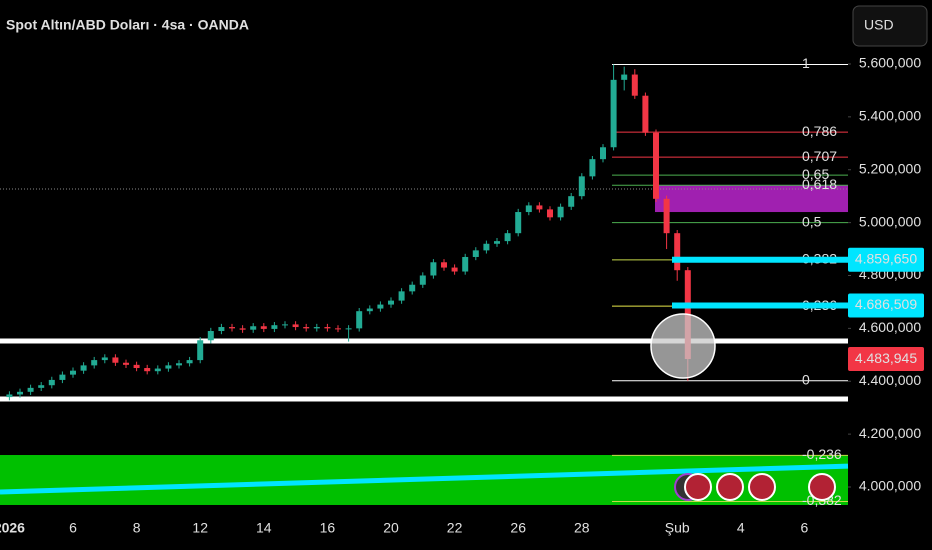 The image size is (932, 550). What do you see at coordinates (683, 346) in the screenshot?
I see `highlight-circle` at bounding box center [683, 346].